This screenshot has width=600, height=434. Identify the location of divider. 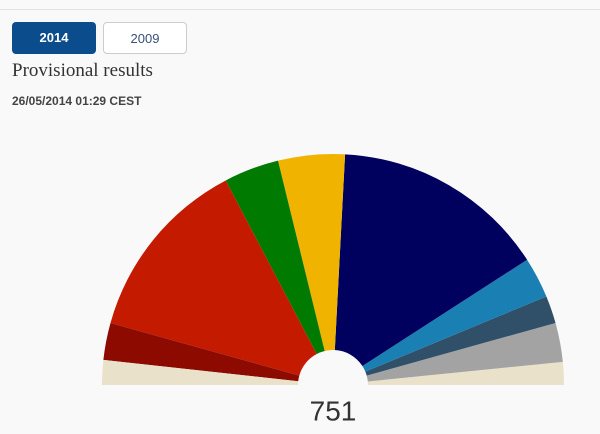
(300, 9).